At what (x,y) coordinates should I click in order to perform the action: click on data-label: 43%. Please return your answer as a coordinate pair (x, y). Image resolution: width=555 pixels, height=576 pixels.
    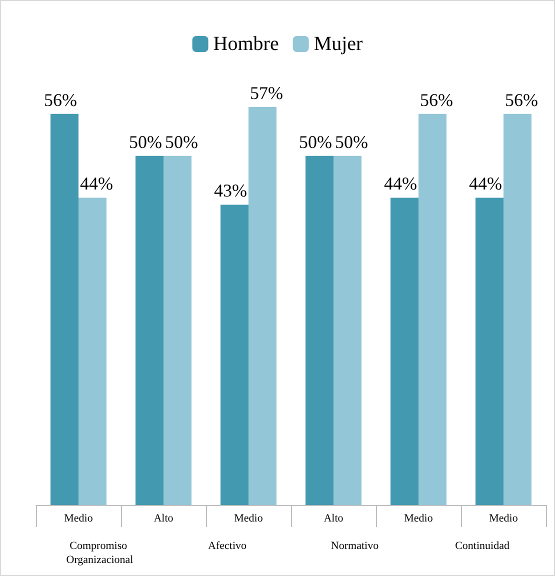
    Looking at the image, I should click on (230, 190).